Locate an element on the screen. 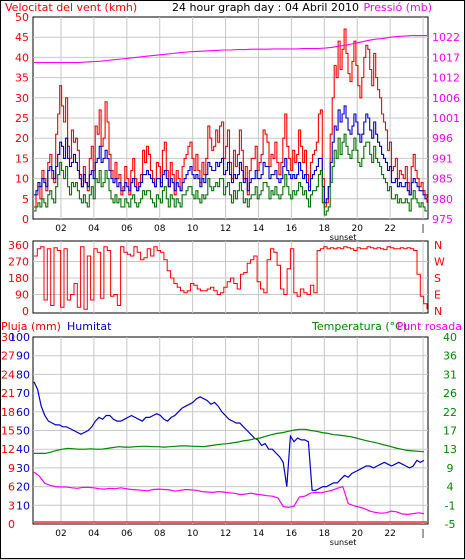 This screenshot has height=559, width=465. temperature-axis-title: Temperatura (°C) is located at coordinates (359, 326).